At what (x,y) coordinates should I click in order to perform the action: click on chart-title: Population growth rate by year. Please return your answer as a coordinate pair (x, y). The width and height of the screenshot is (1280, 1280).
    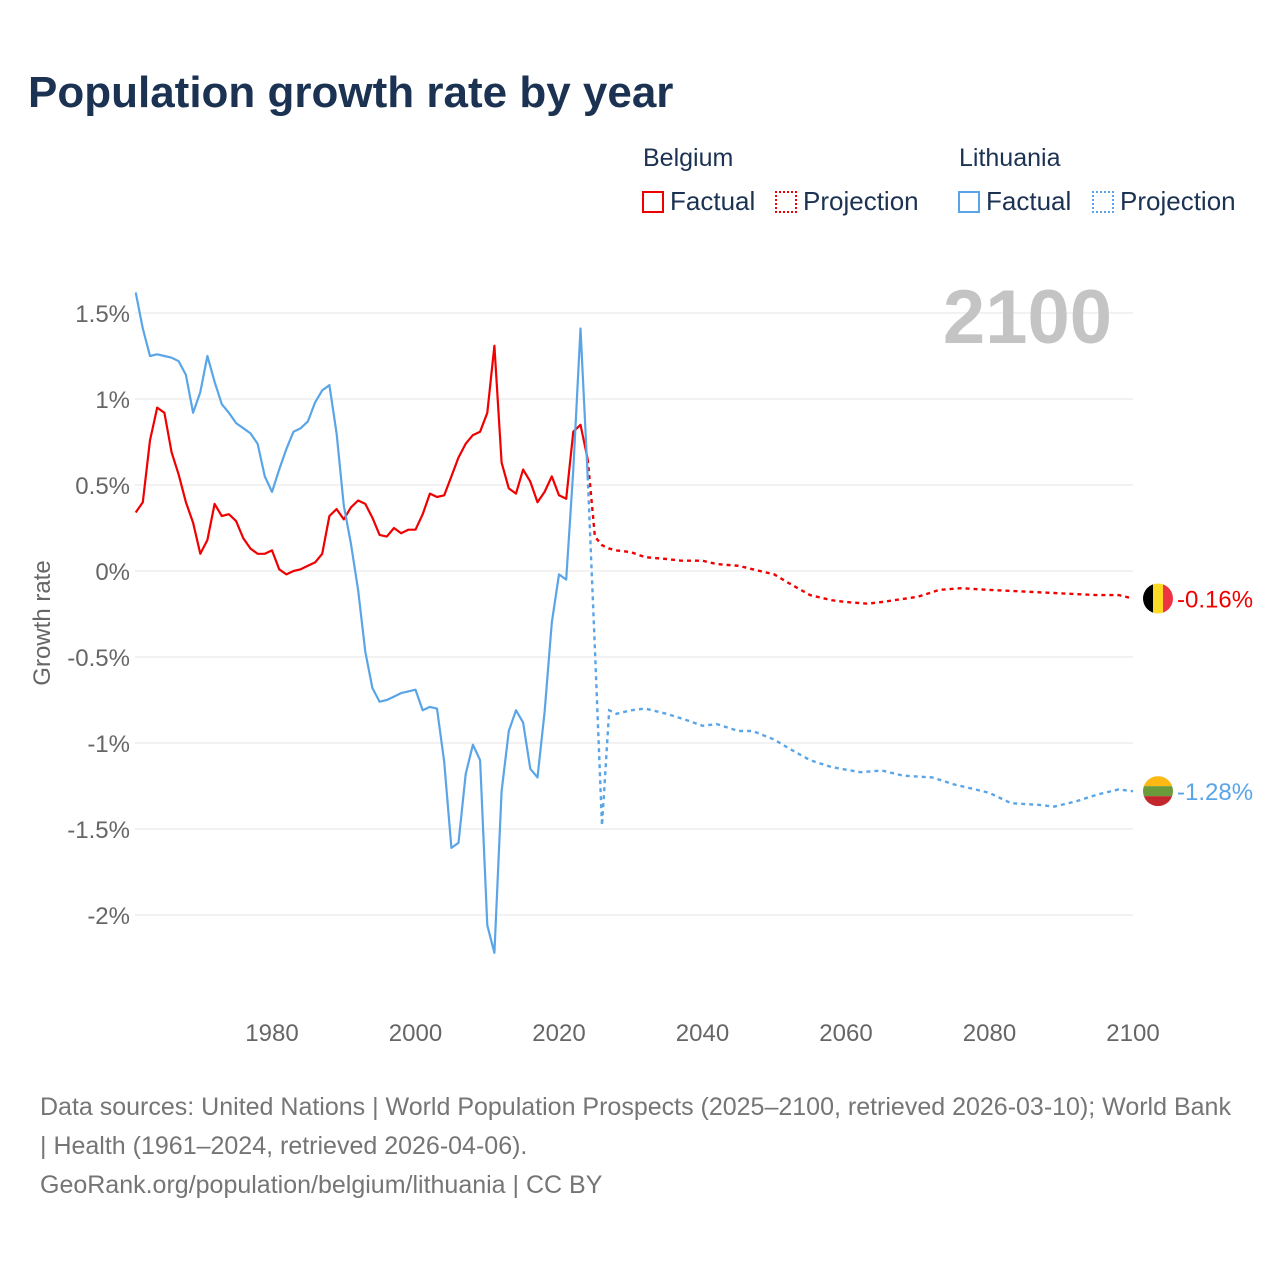
    Looking at the image, I should click on (351, 92).